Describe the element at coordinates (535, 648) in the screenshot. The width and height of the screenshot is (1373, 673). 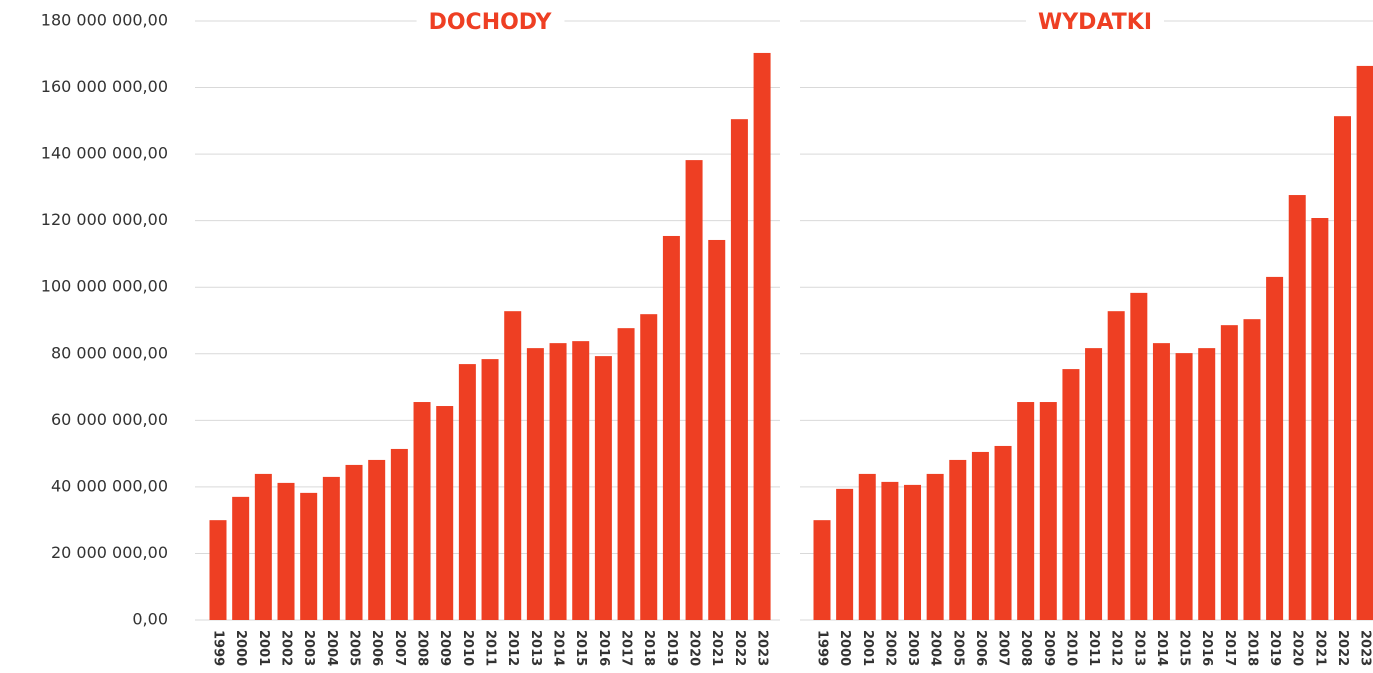
I see `x-tick-label: 2013` at that location.